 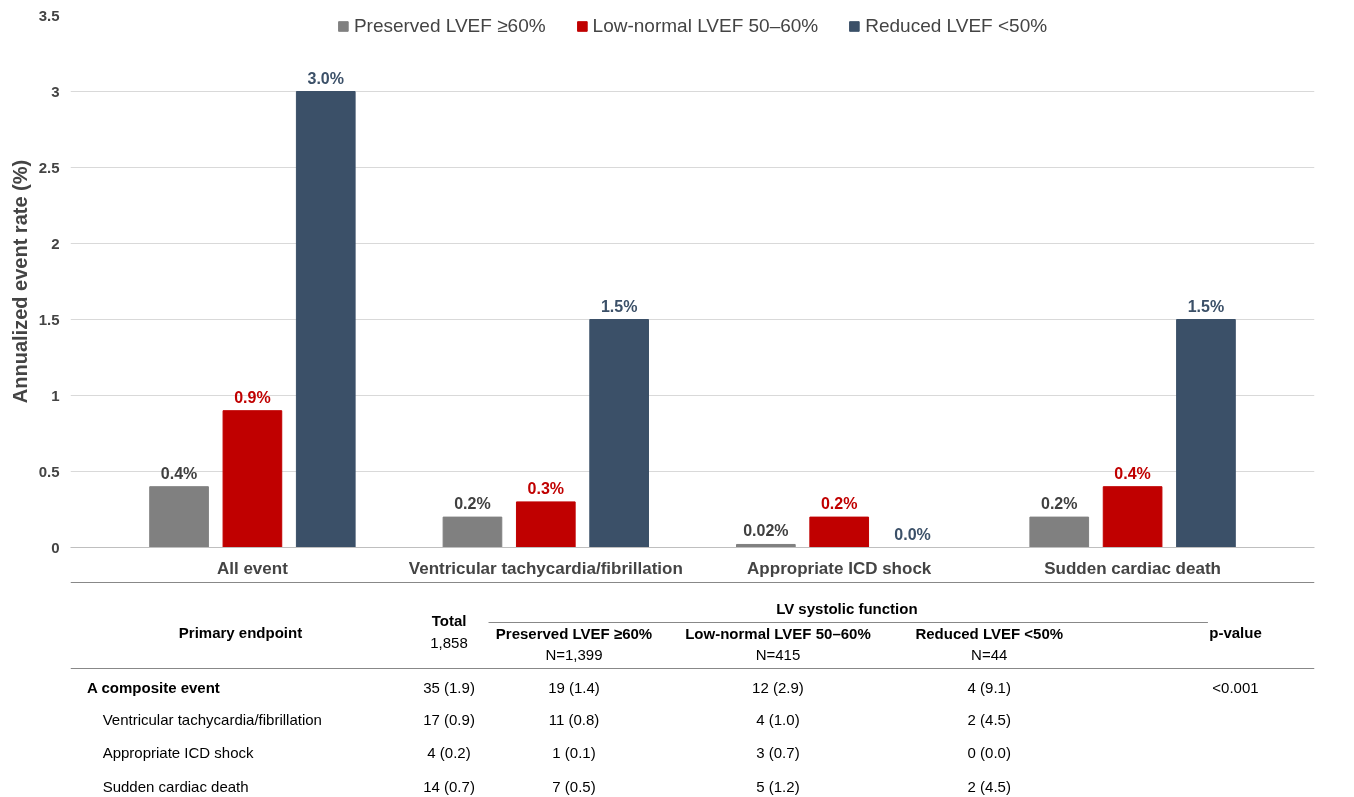 What do you see at coordinates (449, 752) in the screenshot?
I see `text: 4 (0.2)` at bounding box center [449, 752].